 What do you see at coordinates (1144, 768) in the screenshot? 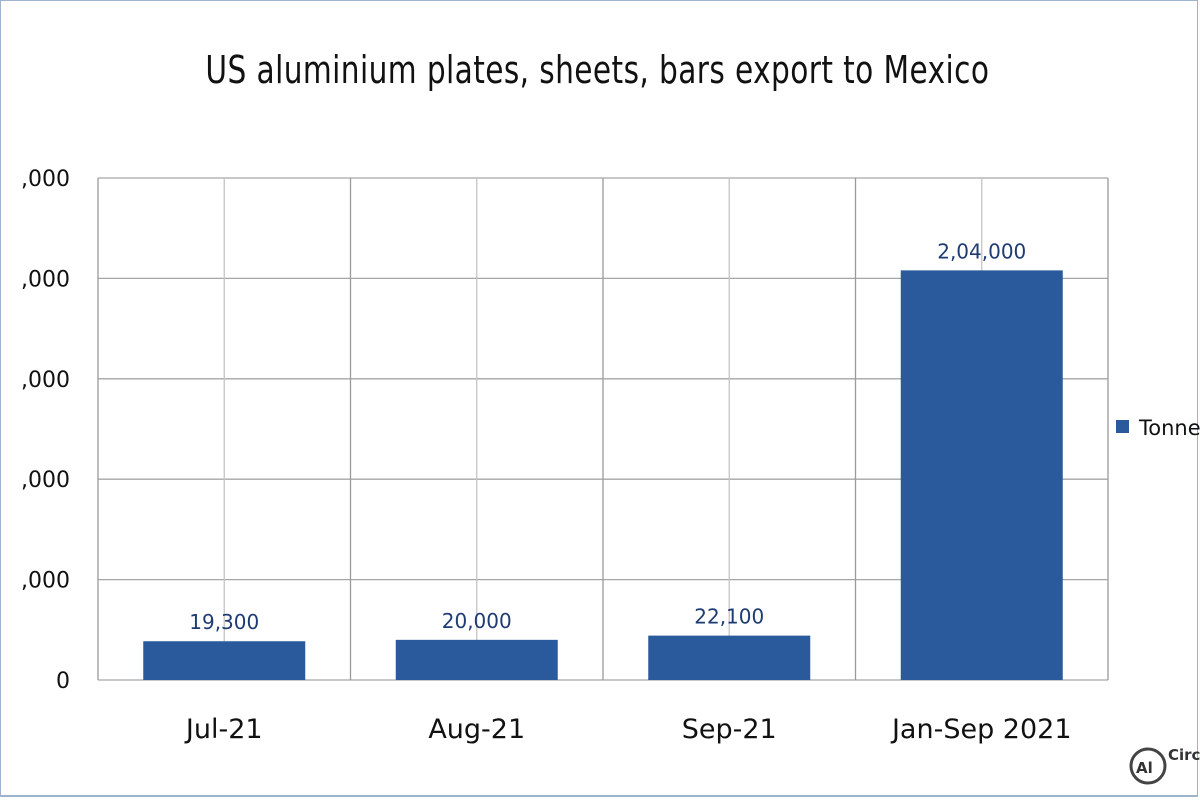
I see `al-logo-letters: Al` at bounding box center [1144, 768].